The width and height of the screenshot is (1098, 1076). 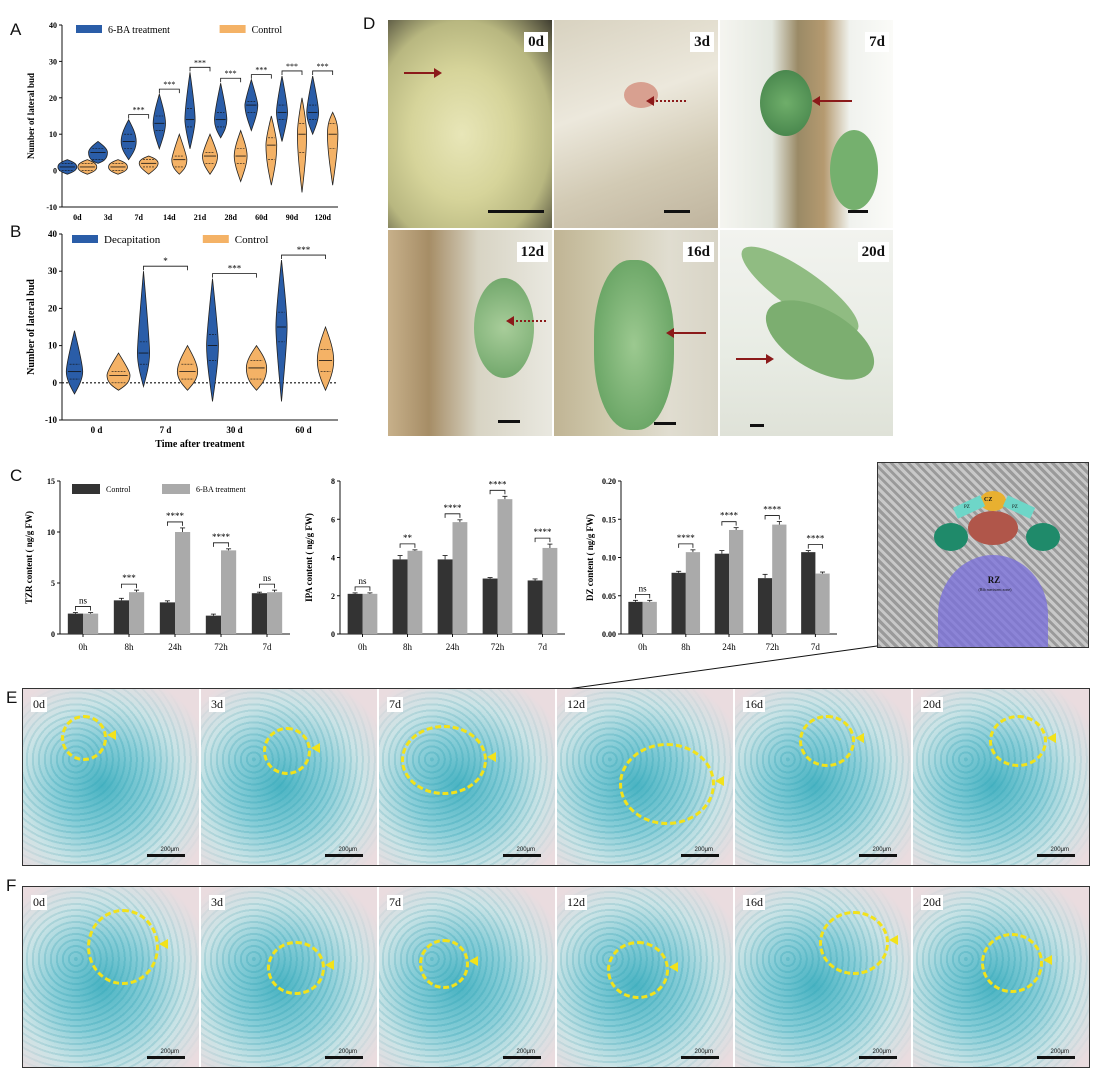 What do you see at coordinates (806, 124) in the screenshot?
I see `photo-d-7d: 7d` at bounding box center [806, 124].